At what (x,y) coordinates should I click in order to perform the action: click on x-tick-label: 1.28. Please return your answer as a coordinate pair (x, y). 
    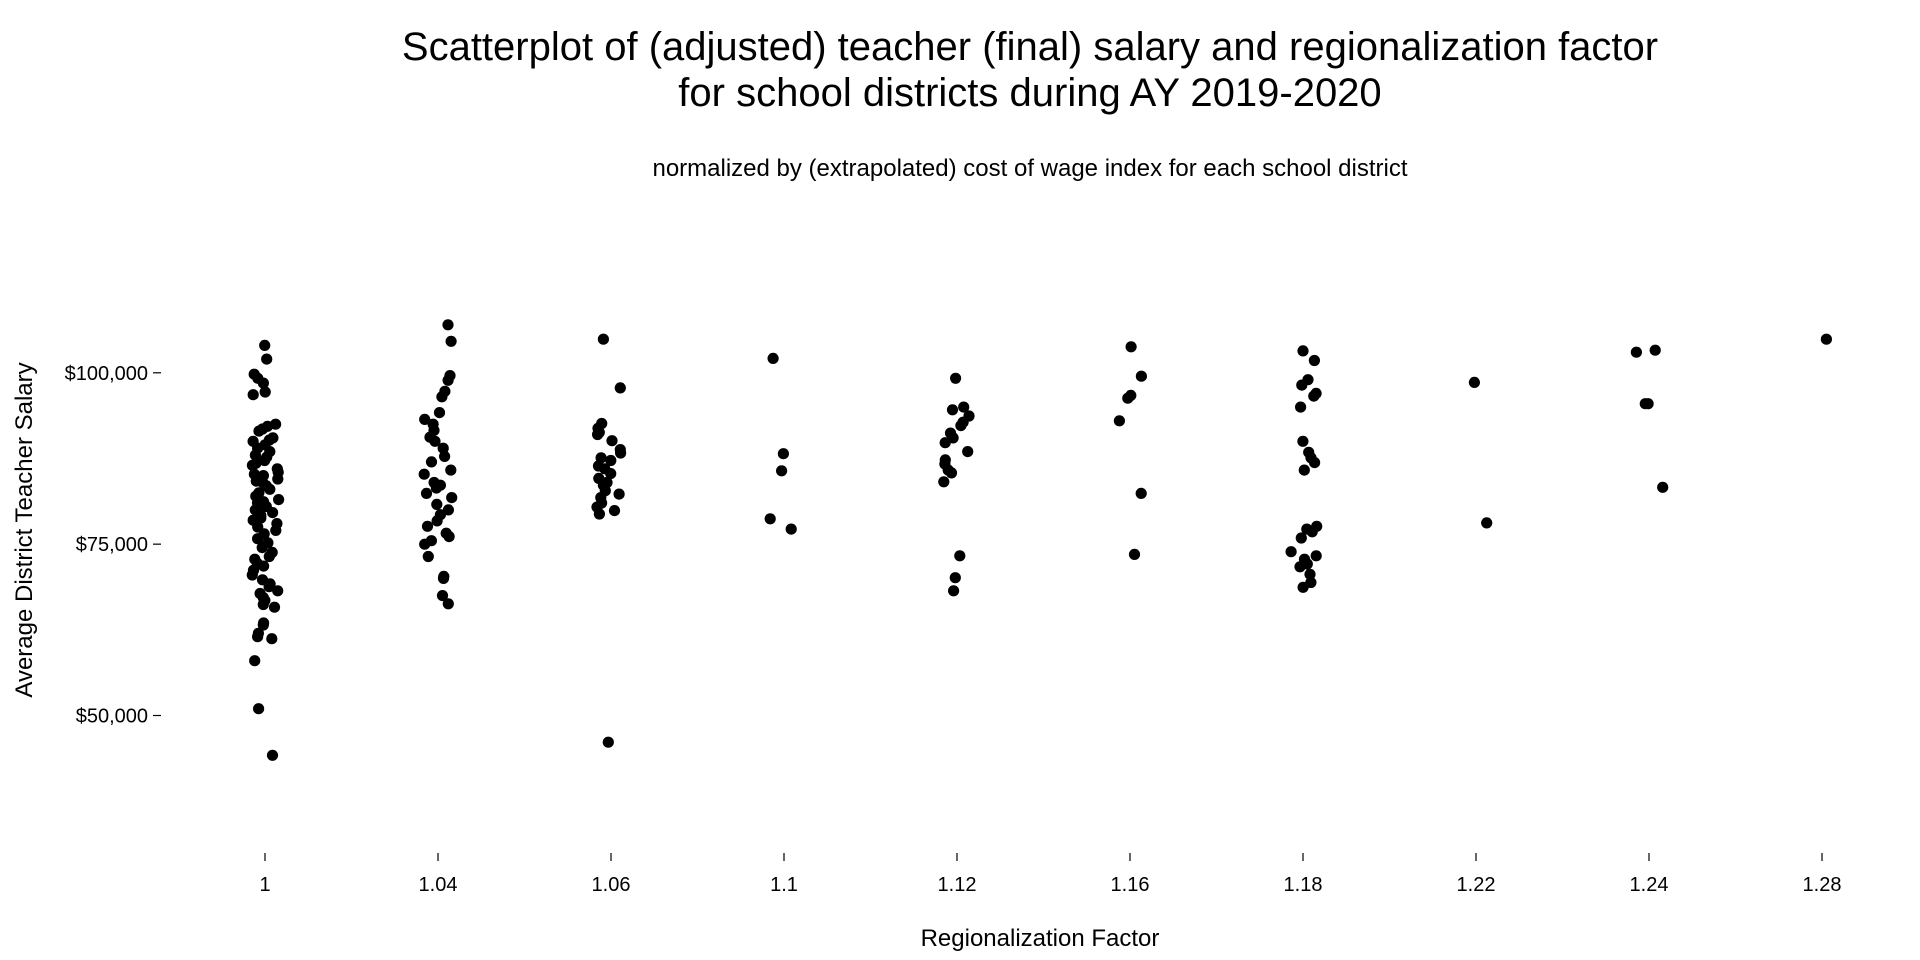
    Looking at the image, I should click on (1822, 885).